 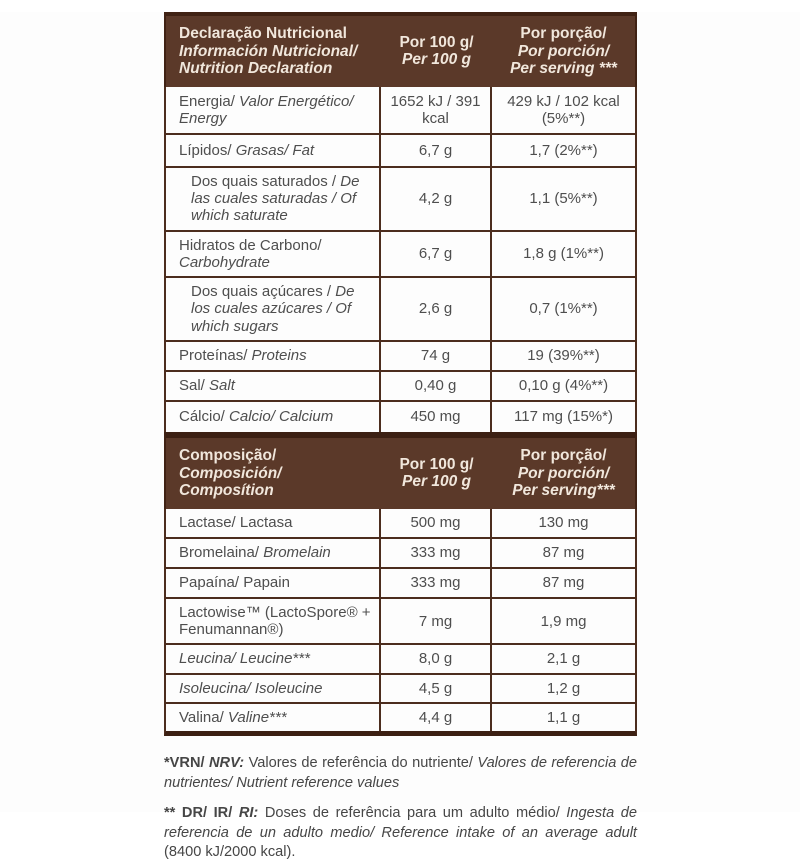 I want to click on table-row-valine: Valina/ Valine*** 4,4 g 1,1 g, so click(x=400, y=720).